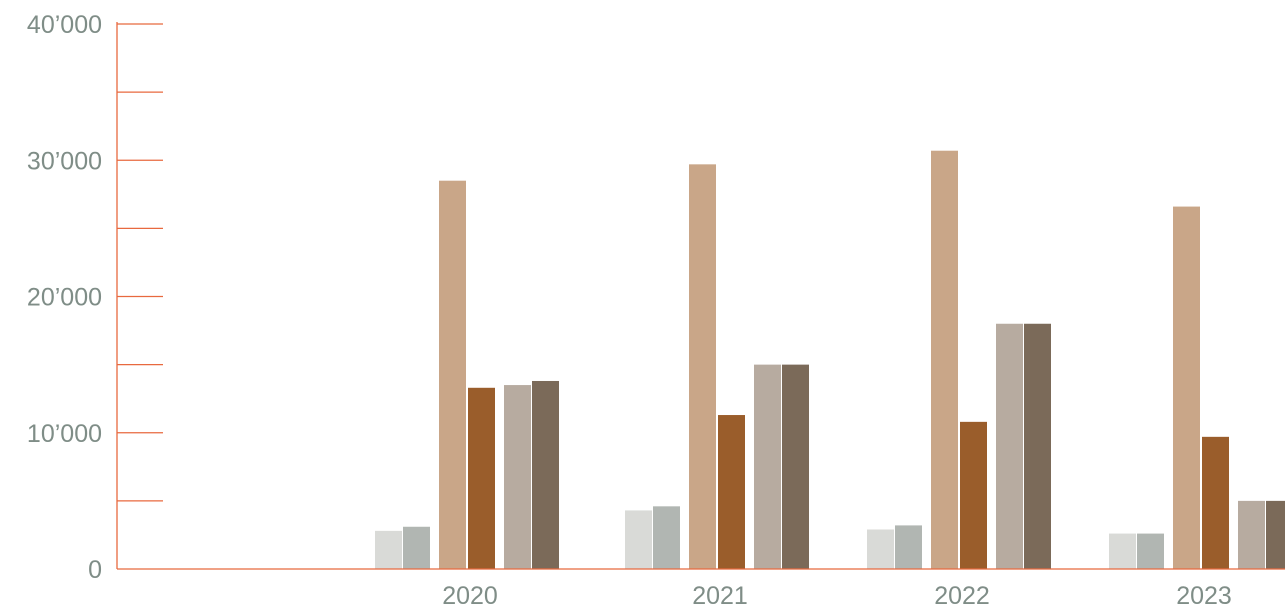 This screenshot has width=1285, height=605. I want to click on bar-2022-s4, so click(973, 495).